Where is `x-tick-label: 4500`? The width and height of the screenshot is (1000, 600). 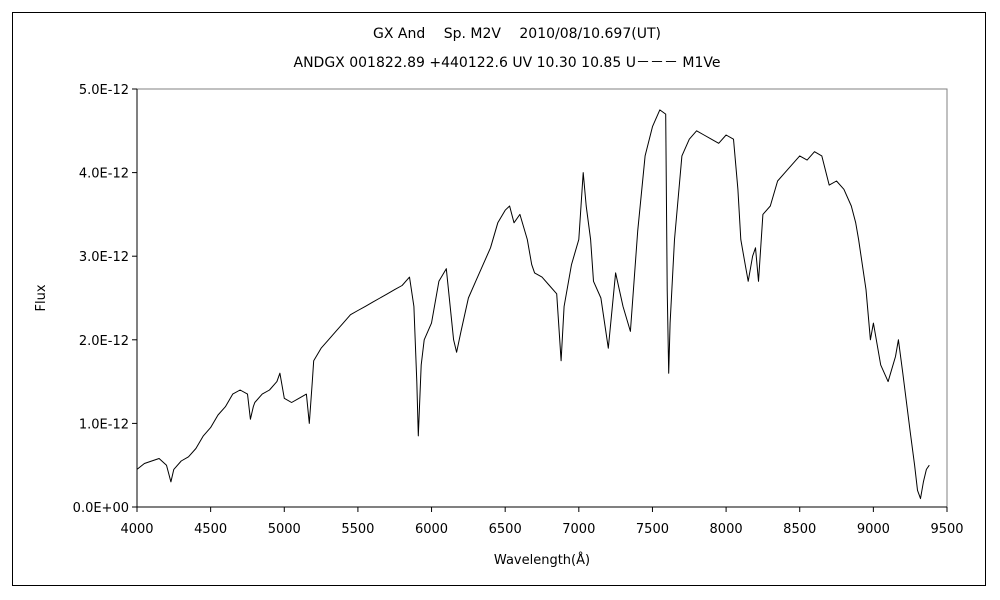 x-tick-label: 4500 is located at coordinates (210, 529).